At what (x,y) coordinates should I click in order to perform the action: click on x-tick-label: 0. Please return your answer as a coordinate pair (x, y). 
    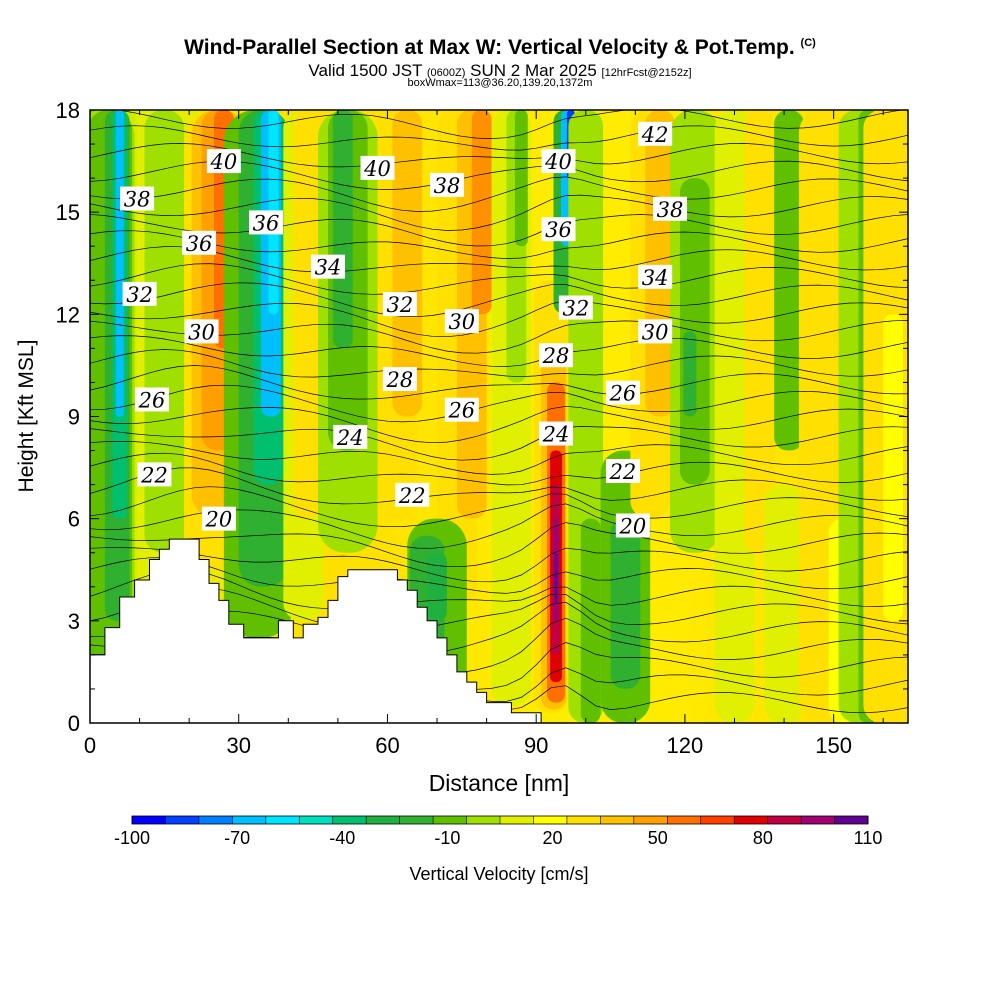
    Looking at the image, I should click on (90, 745).